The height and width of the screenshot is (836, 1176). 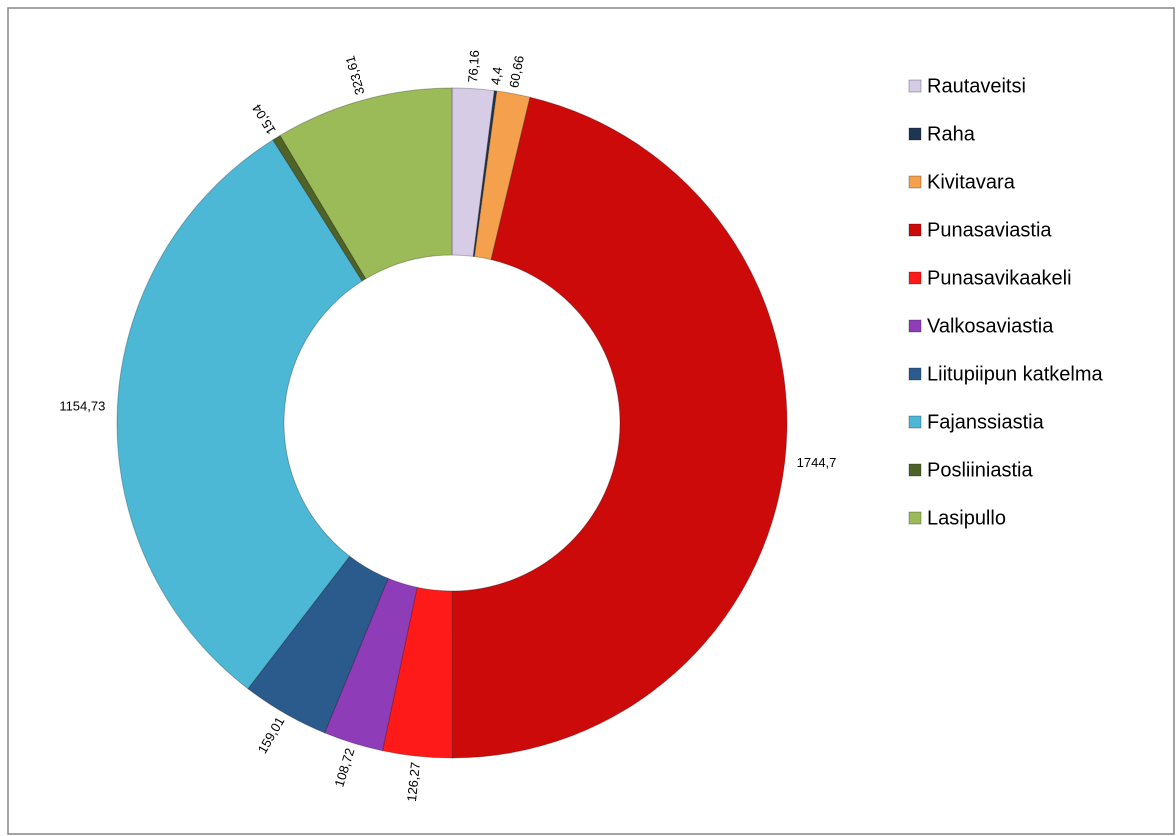 I want to click on legend-label: Kivitavara, so click(x=971, y=182).